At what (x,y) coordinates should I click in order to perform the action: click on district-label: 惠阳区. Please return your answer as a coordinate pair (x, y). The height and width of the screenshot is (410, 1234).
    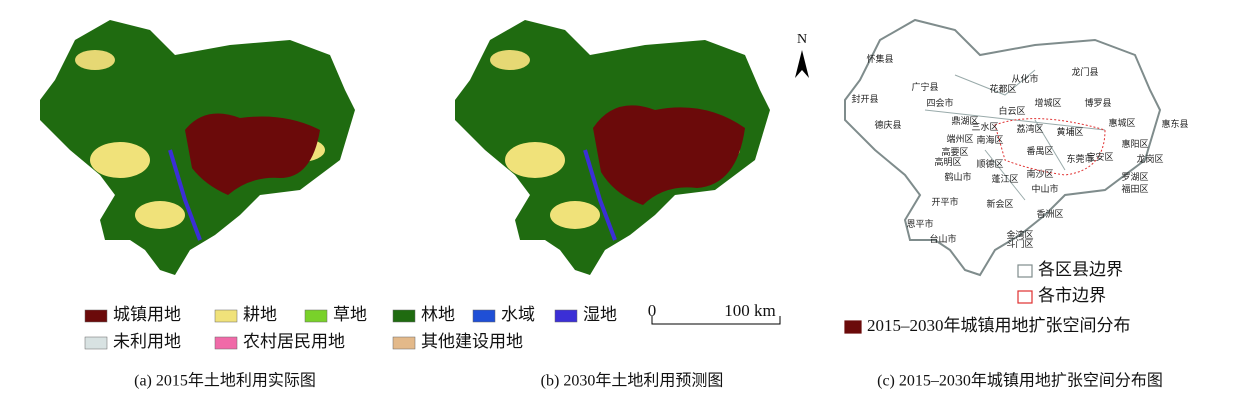
    Looking at the image, I should click on (1134, 143).